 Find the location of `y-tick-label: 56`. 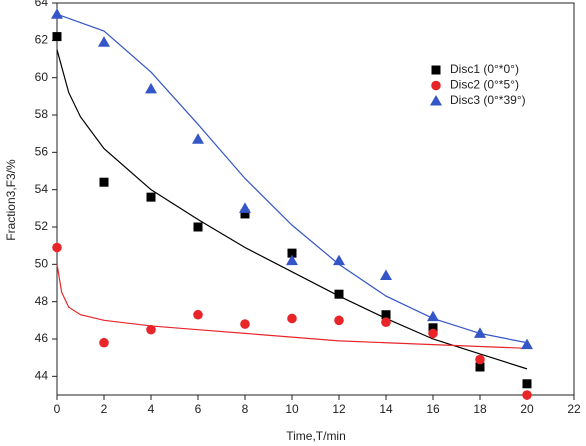

y-tick-label: 56 is located at coordinates (42, 152).